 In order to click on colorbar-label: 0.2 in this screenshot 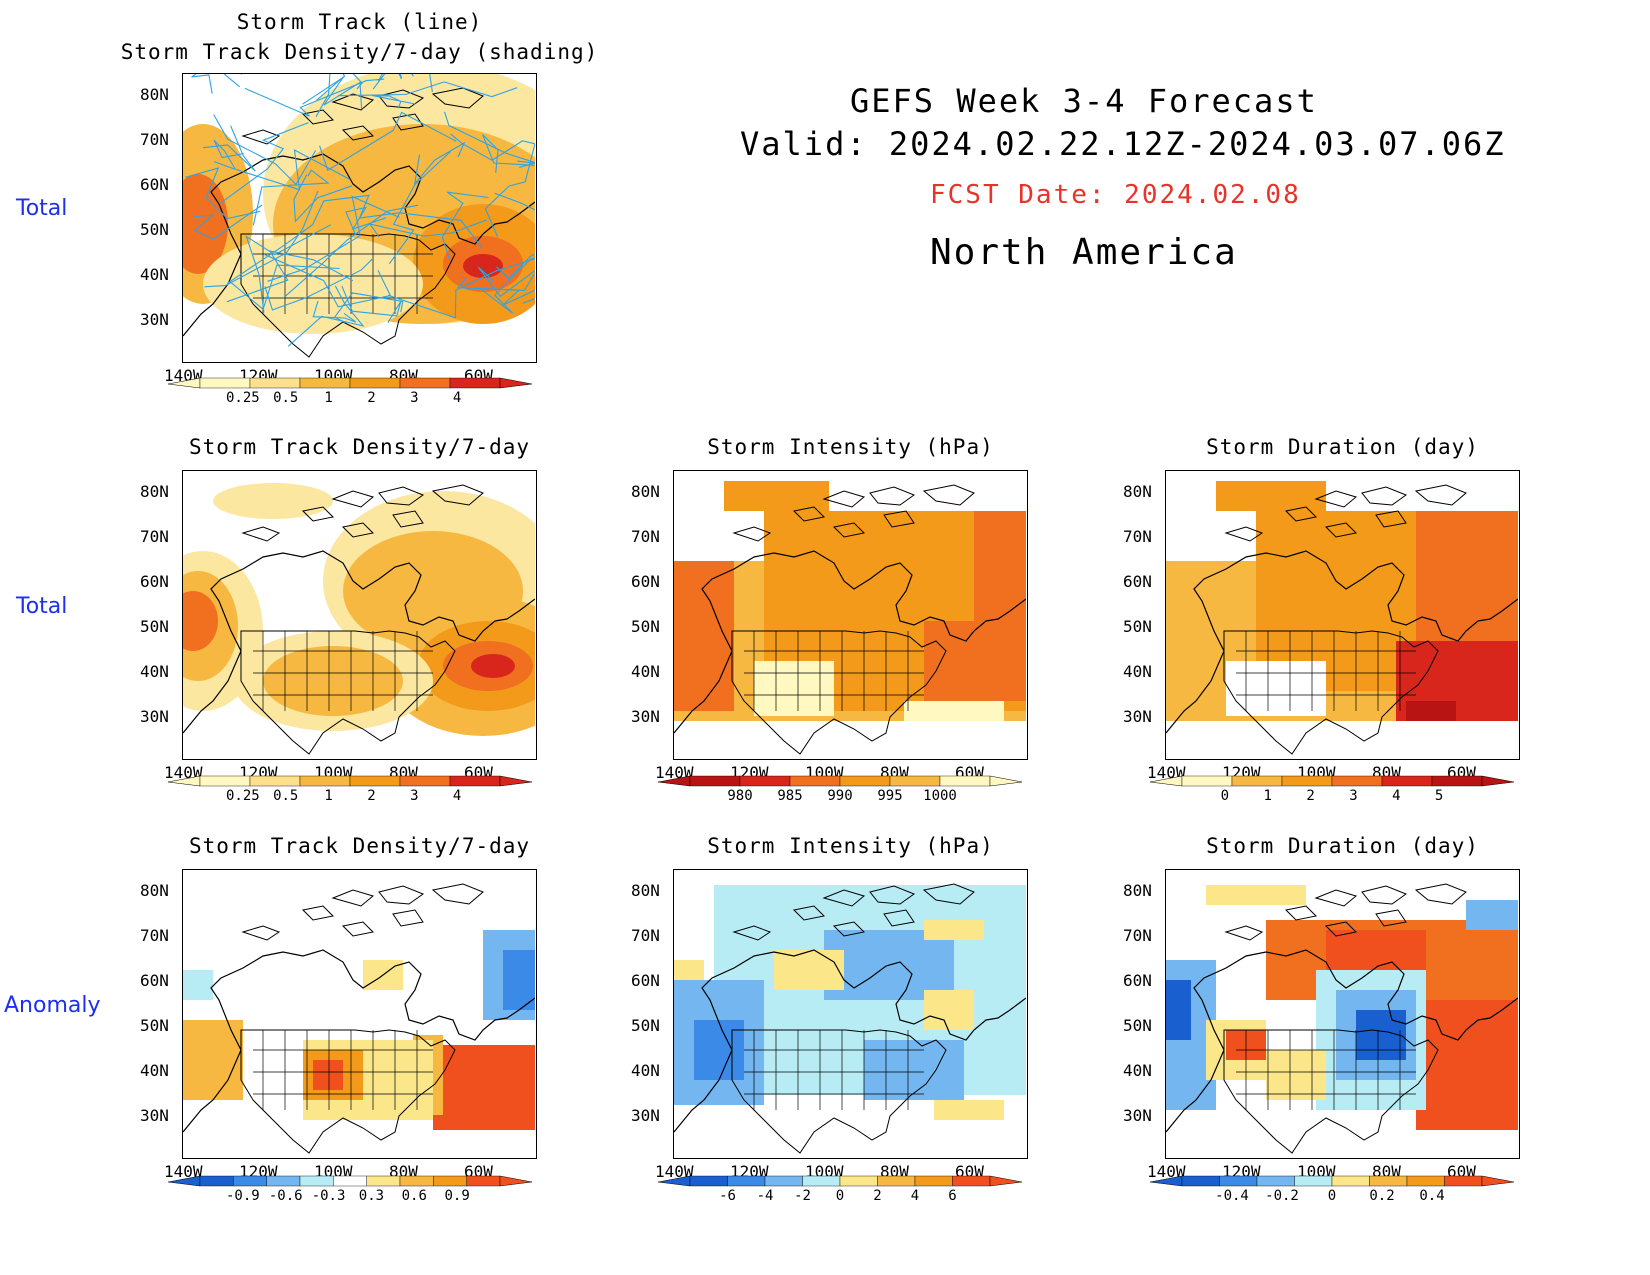, I will do `click(1381, 1195)`.